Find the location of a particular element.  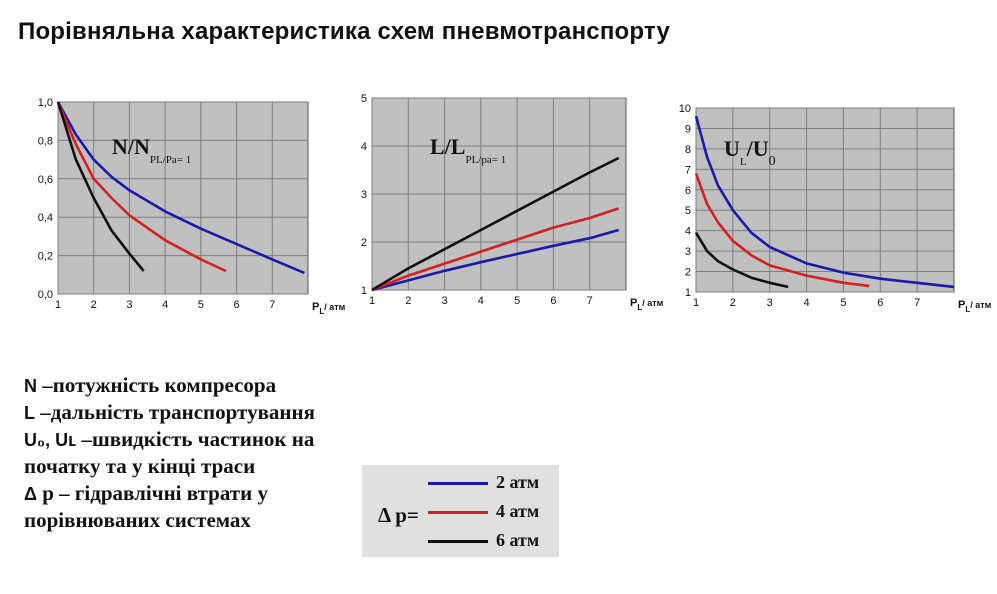

series-legend-label: 2 атм is located at coordinates (518, 482).